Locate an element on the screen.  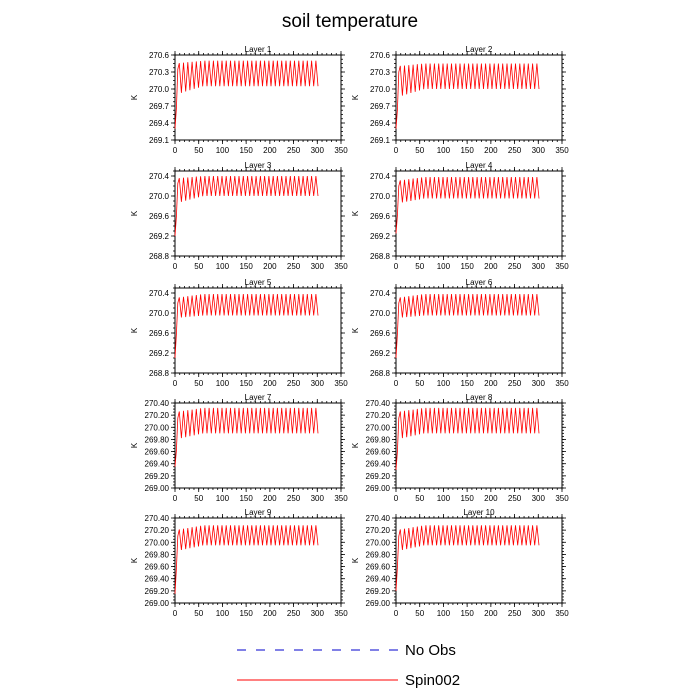
y-tick-label: 269.4 is located at coordinates (380, 123).